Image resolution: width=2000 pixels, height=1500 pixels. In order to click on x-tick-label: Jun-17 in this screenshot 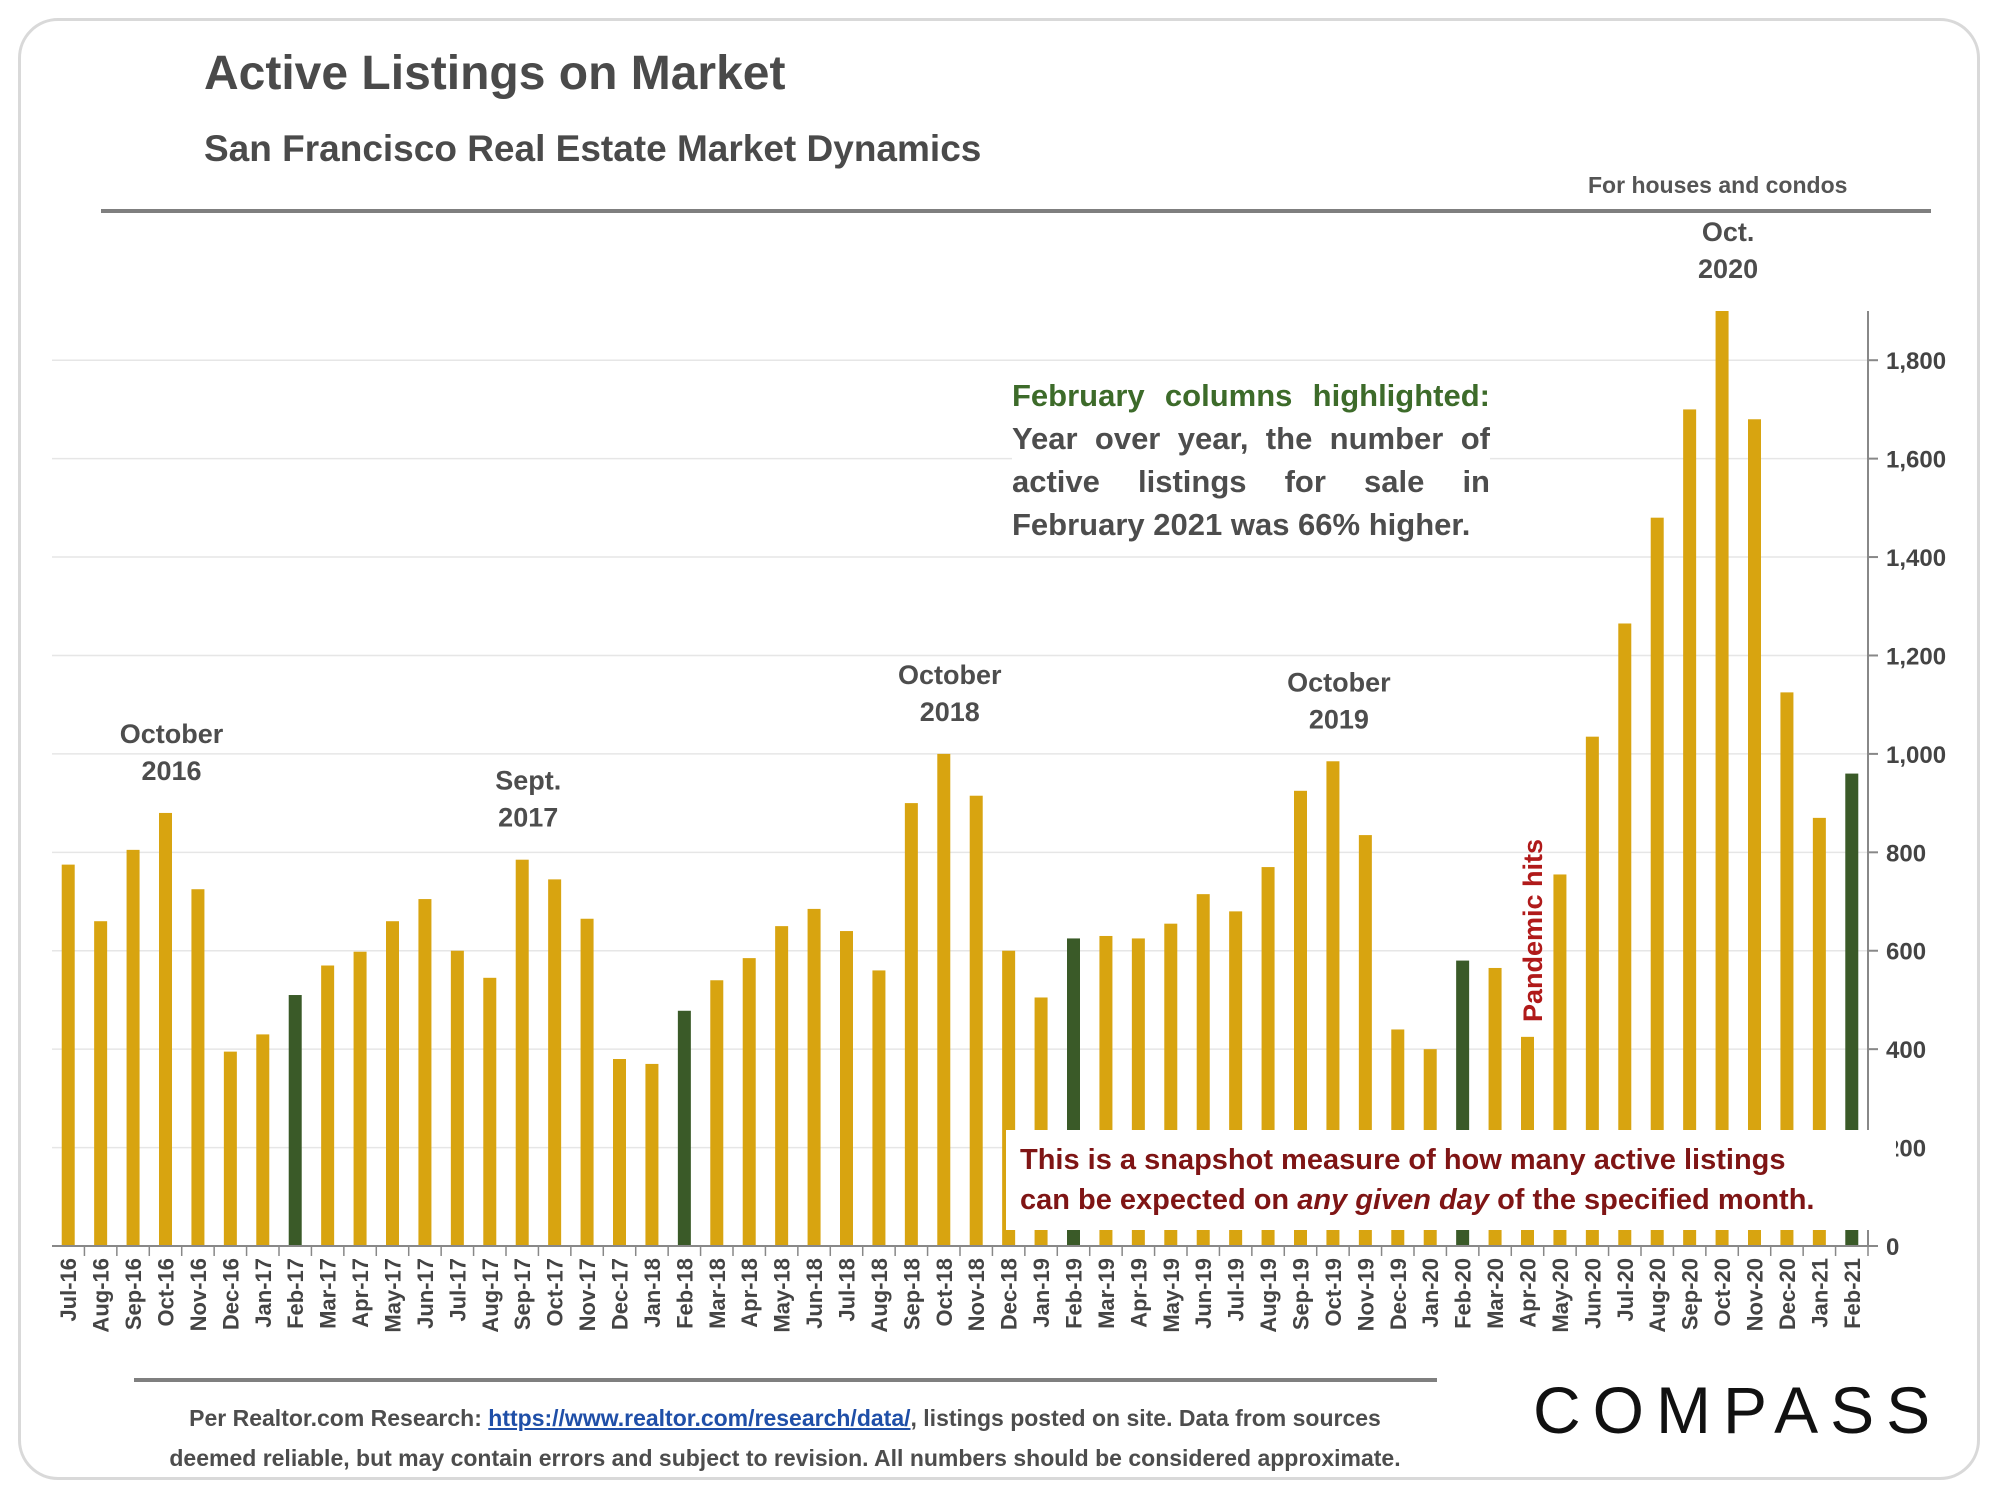, I will do `click(425, 1293)`.